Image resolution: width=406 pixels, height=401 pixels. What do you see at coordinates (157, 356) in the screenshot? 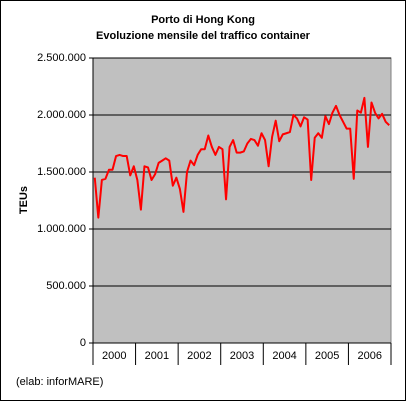
I see `x-tick-label: 2001` at bounding box center [157, 356].